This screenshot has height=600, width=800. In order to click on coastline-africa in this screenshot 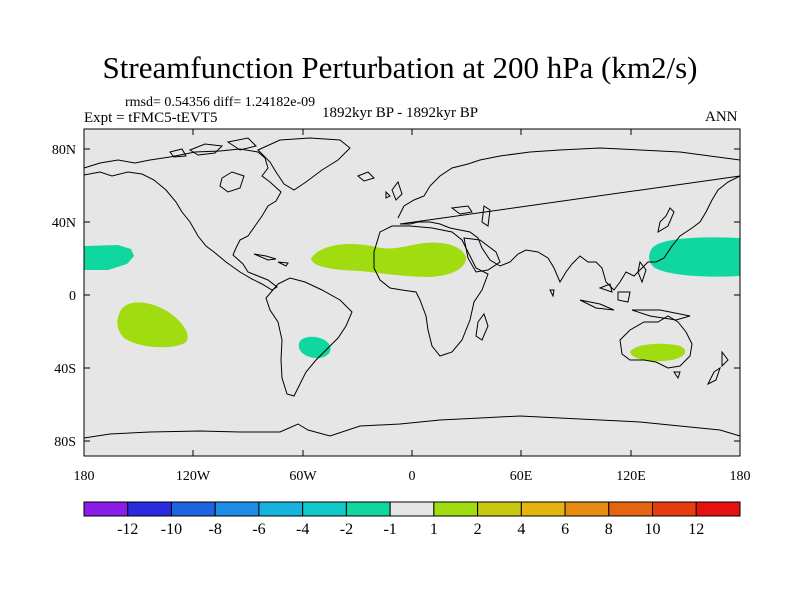, I will do `click(431, 291)`.